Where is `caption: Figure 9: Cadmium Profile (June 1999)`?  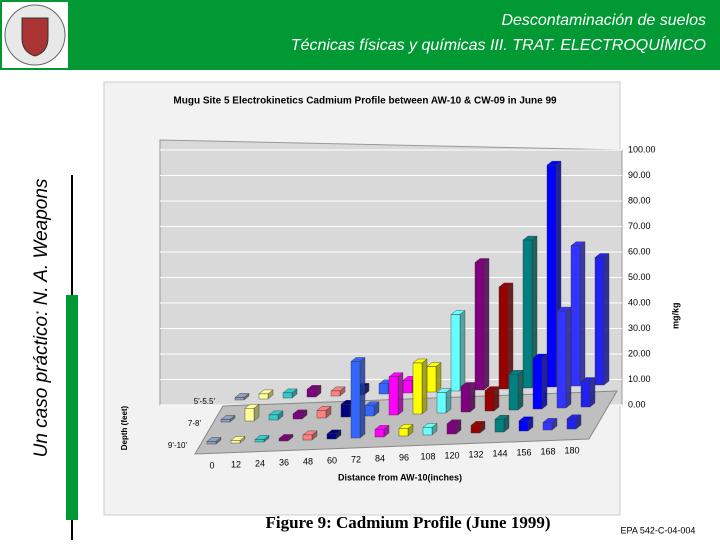
caption: Figure 9: Cadmium Profile (June 1999) is located at coordinates (407, 522).